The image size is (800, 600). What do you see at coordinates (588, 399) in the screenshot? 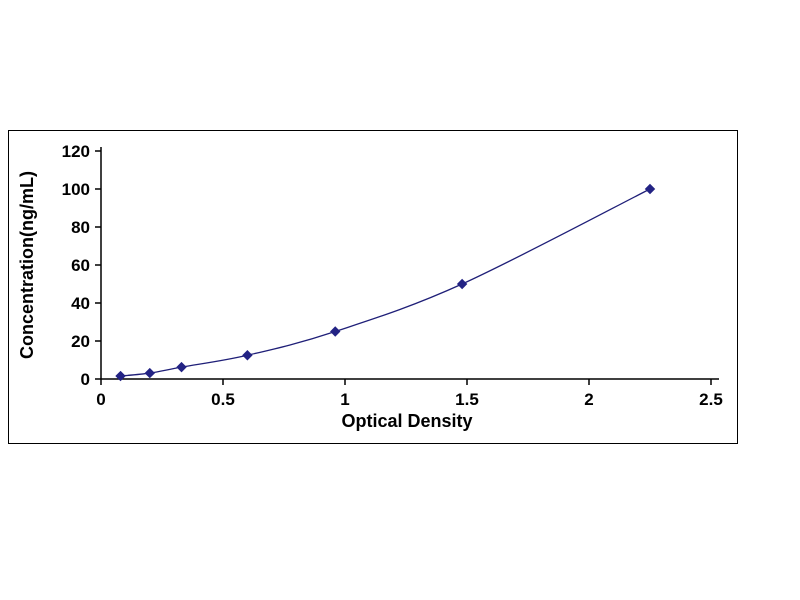
I see `x-tick-label: 2` at bounding box center [588, 399].